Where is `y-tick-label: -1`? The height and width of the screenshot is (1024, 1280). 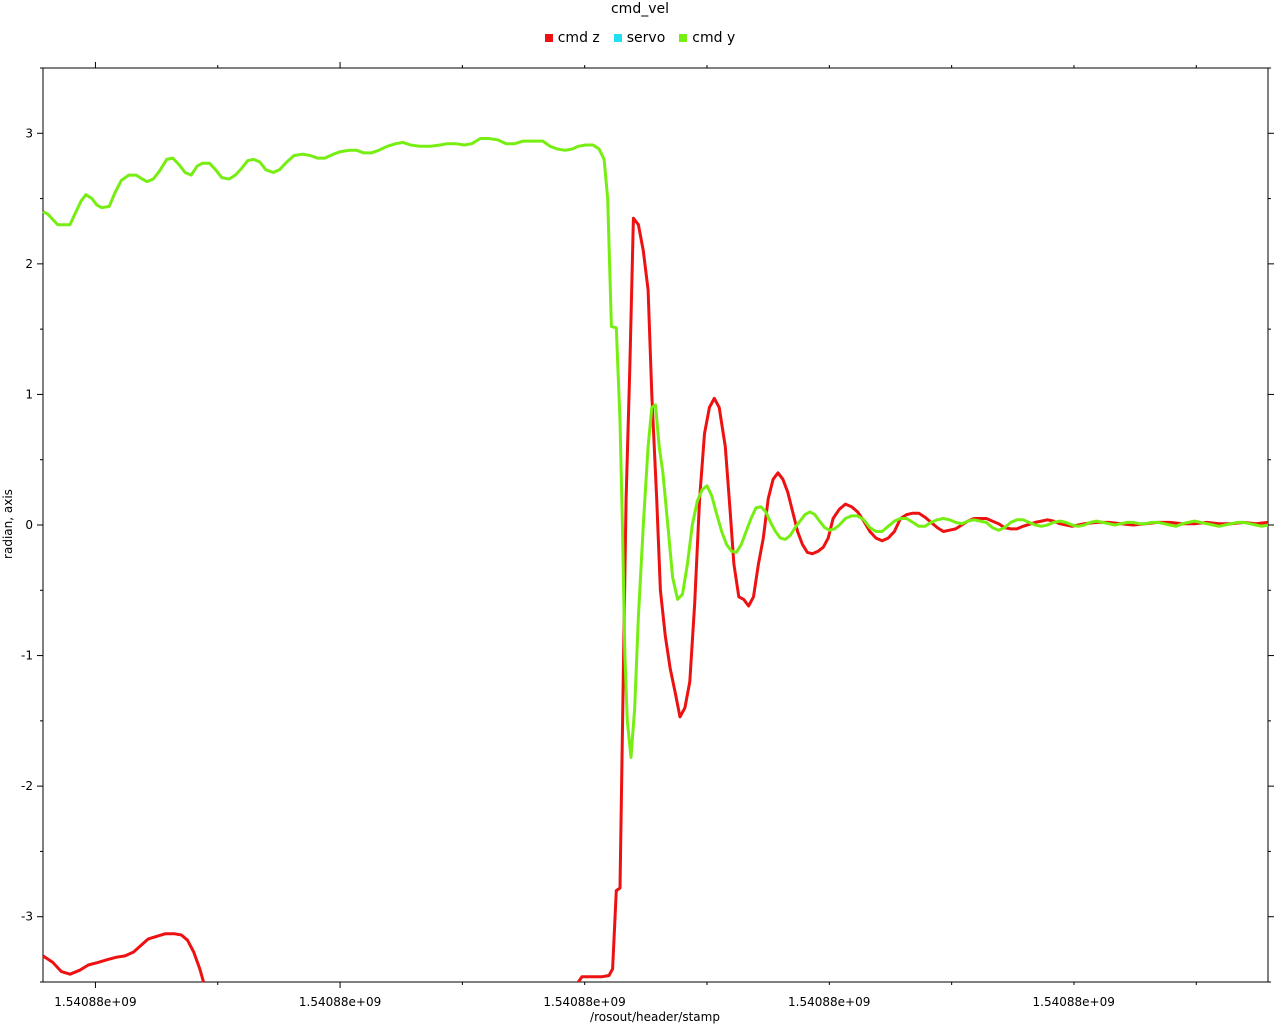
y-tick-label: -1 is located at coordinates (27, 656).